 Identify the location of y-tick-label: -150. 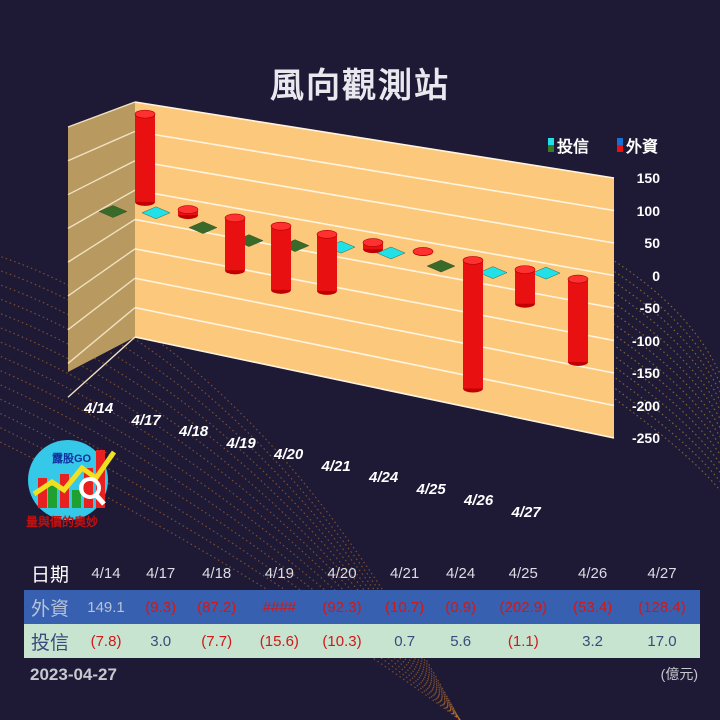
(645, 373).